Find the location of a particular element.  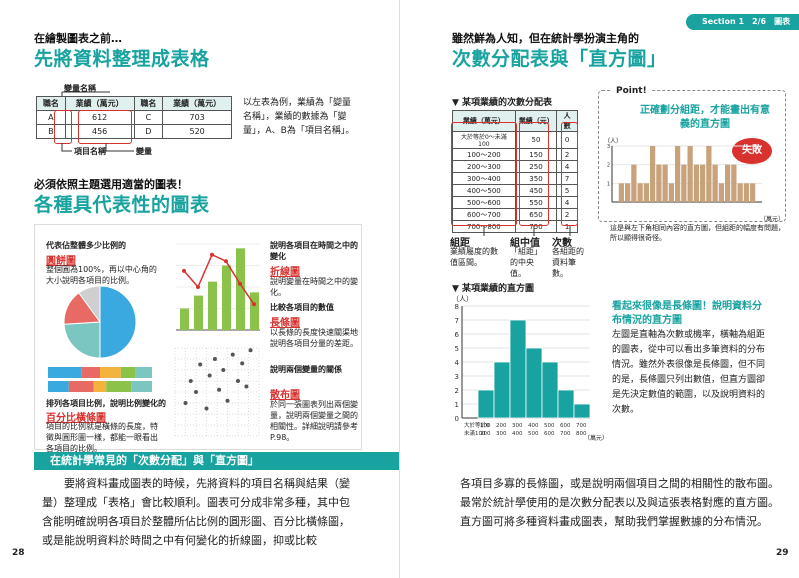

pie-caption-top: 代表佔整體多少比例的 is located at coordinates (86, 245).